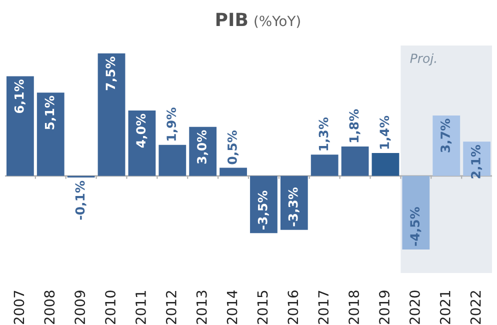 The image size is (497, 325). Describe the element at coordinates (476, 161) in the screenshot. I see `data-label: 2,1%` at that location.